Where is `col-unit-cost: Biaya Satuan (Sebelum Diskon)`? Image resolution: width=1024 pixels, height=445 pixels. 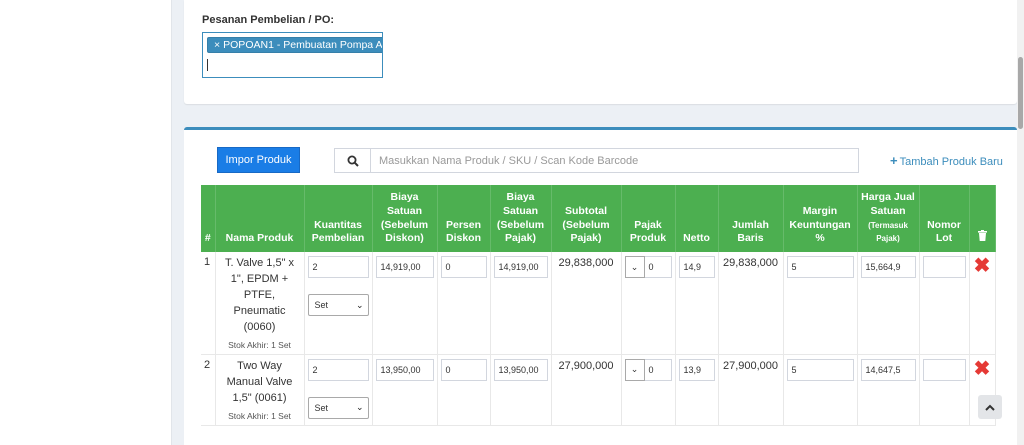 col-unit-cost: Biaya Satuan (Sebelum Diskon) is located at coordinates (405, 218).